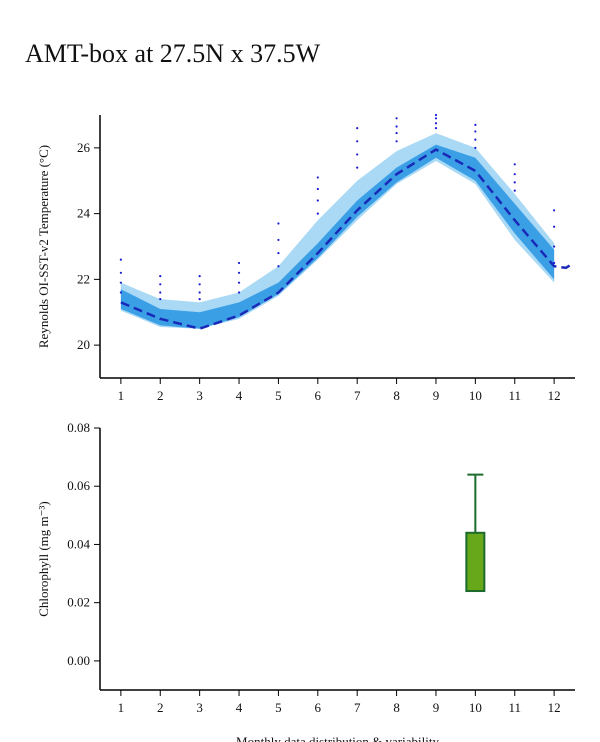 The width and height of the screenshot is (600, 742). Describe the element at coordinates (78, 485) in the screenshot. I see `y-tick-label: 0.06` at that location.